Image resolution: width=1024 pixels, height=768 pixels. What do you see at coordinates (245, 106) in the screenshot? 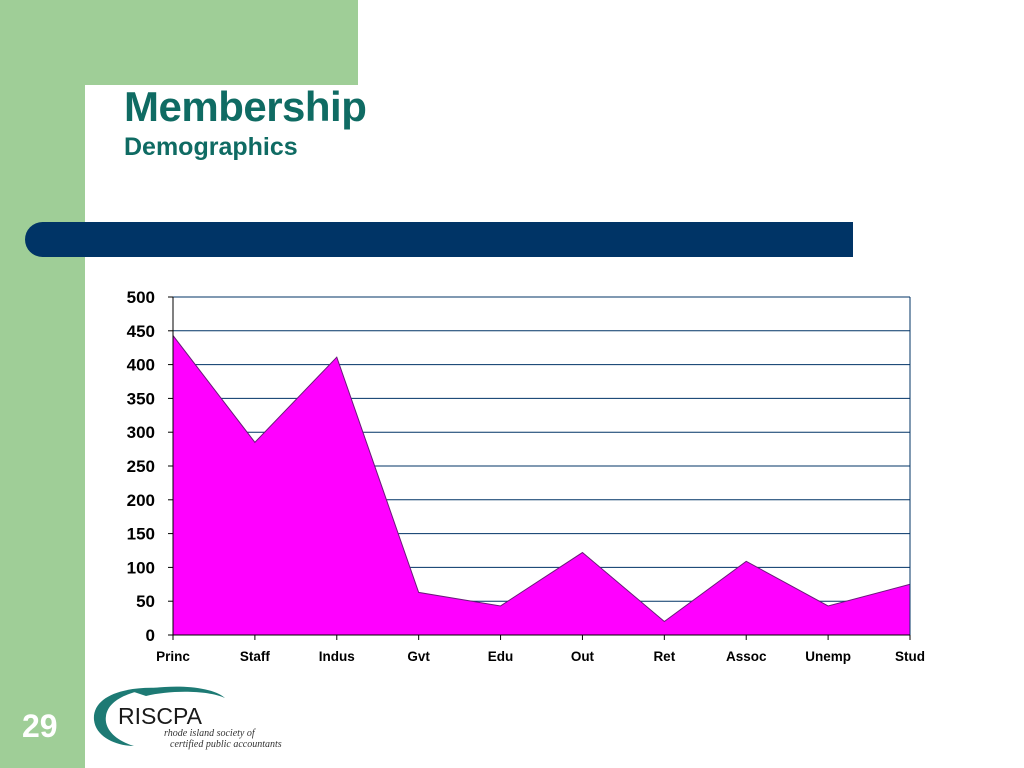
I see `slide-title: Membership` at bounding box center [245, 106].